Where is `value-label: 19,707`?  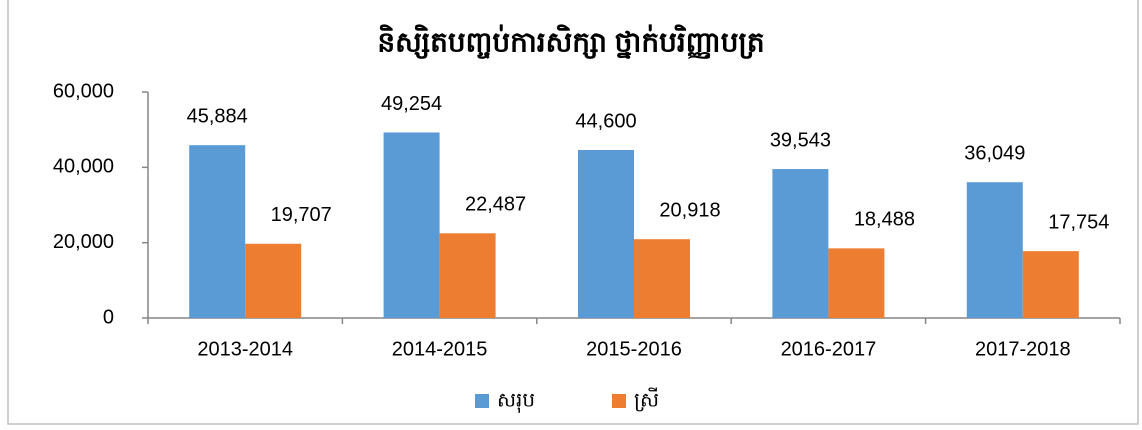
value-label: 19,707 is located at coordinates (301, 215).